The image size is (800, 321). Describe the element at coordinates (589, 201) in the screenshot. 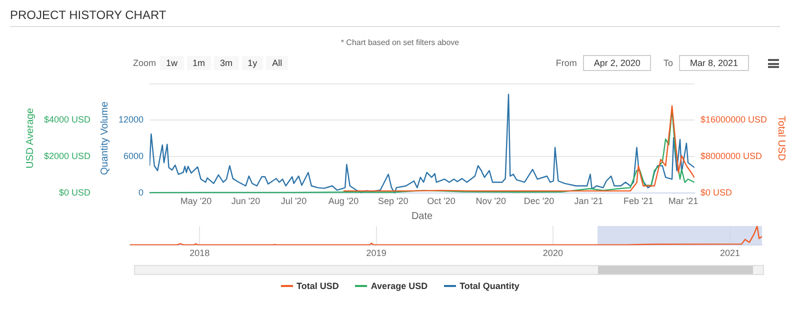

I see `x-tick-label: Jan '21` at that location.